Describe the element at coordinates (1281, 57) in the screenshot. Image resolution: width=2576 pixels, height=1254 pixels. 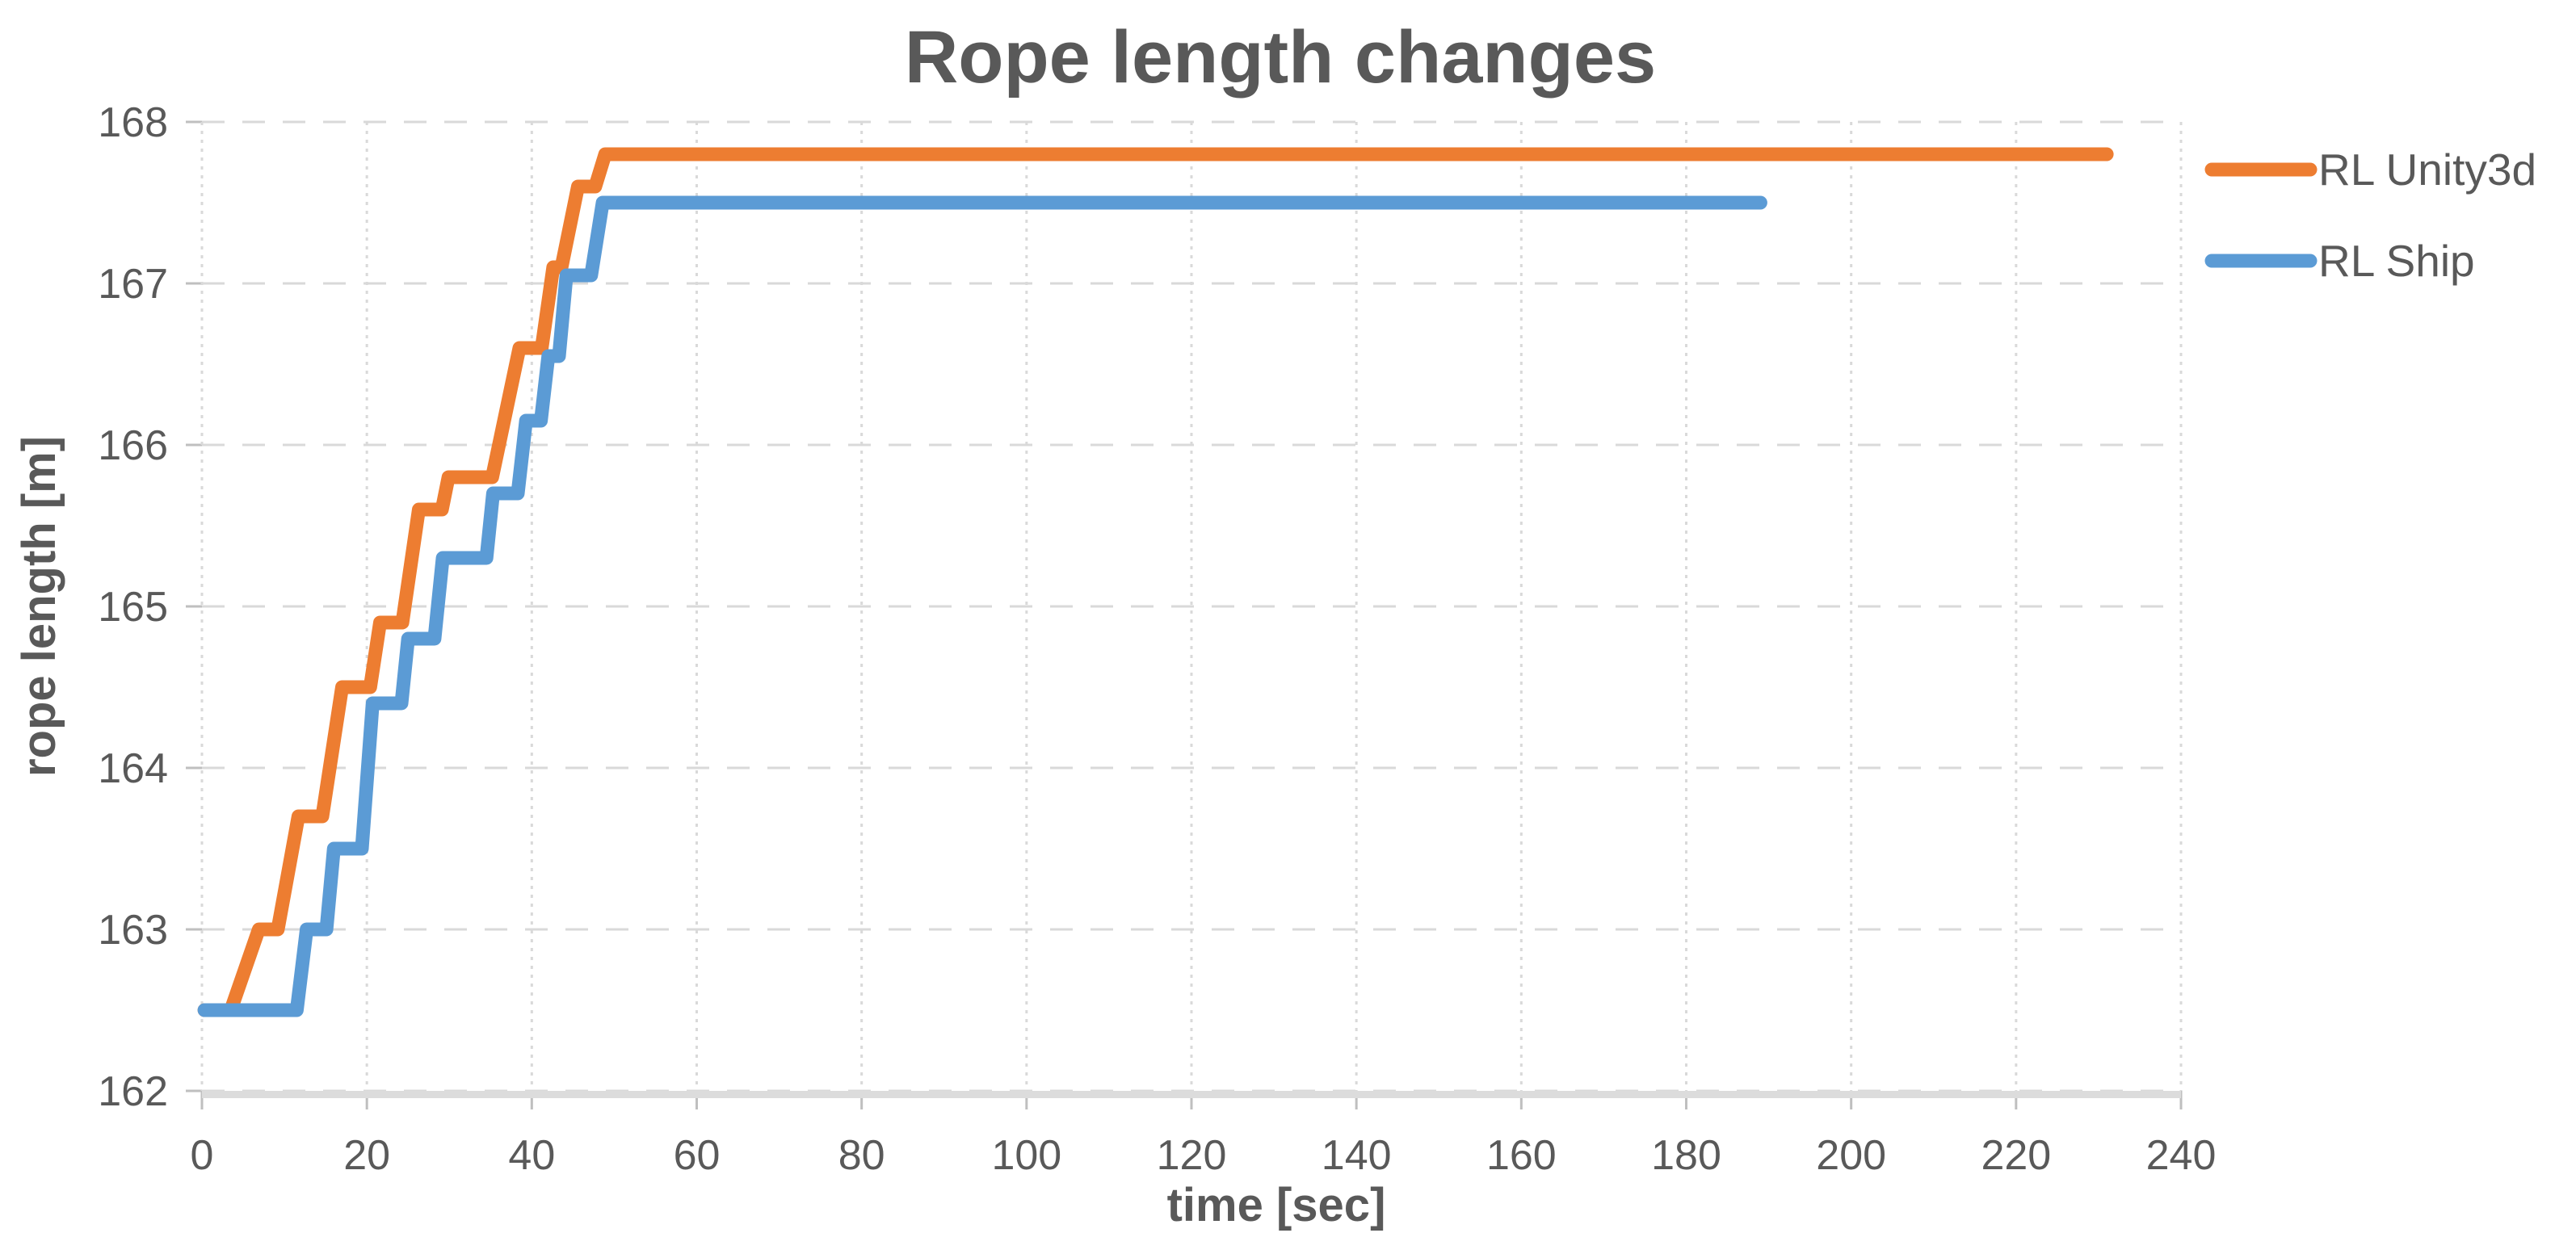
I see `chart-title: Rope length changes` at that location.